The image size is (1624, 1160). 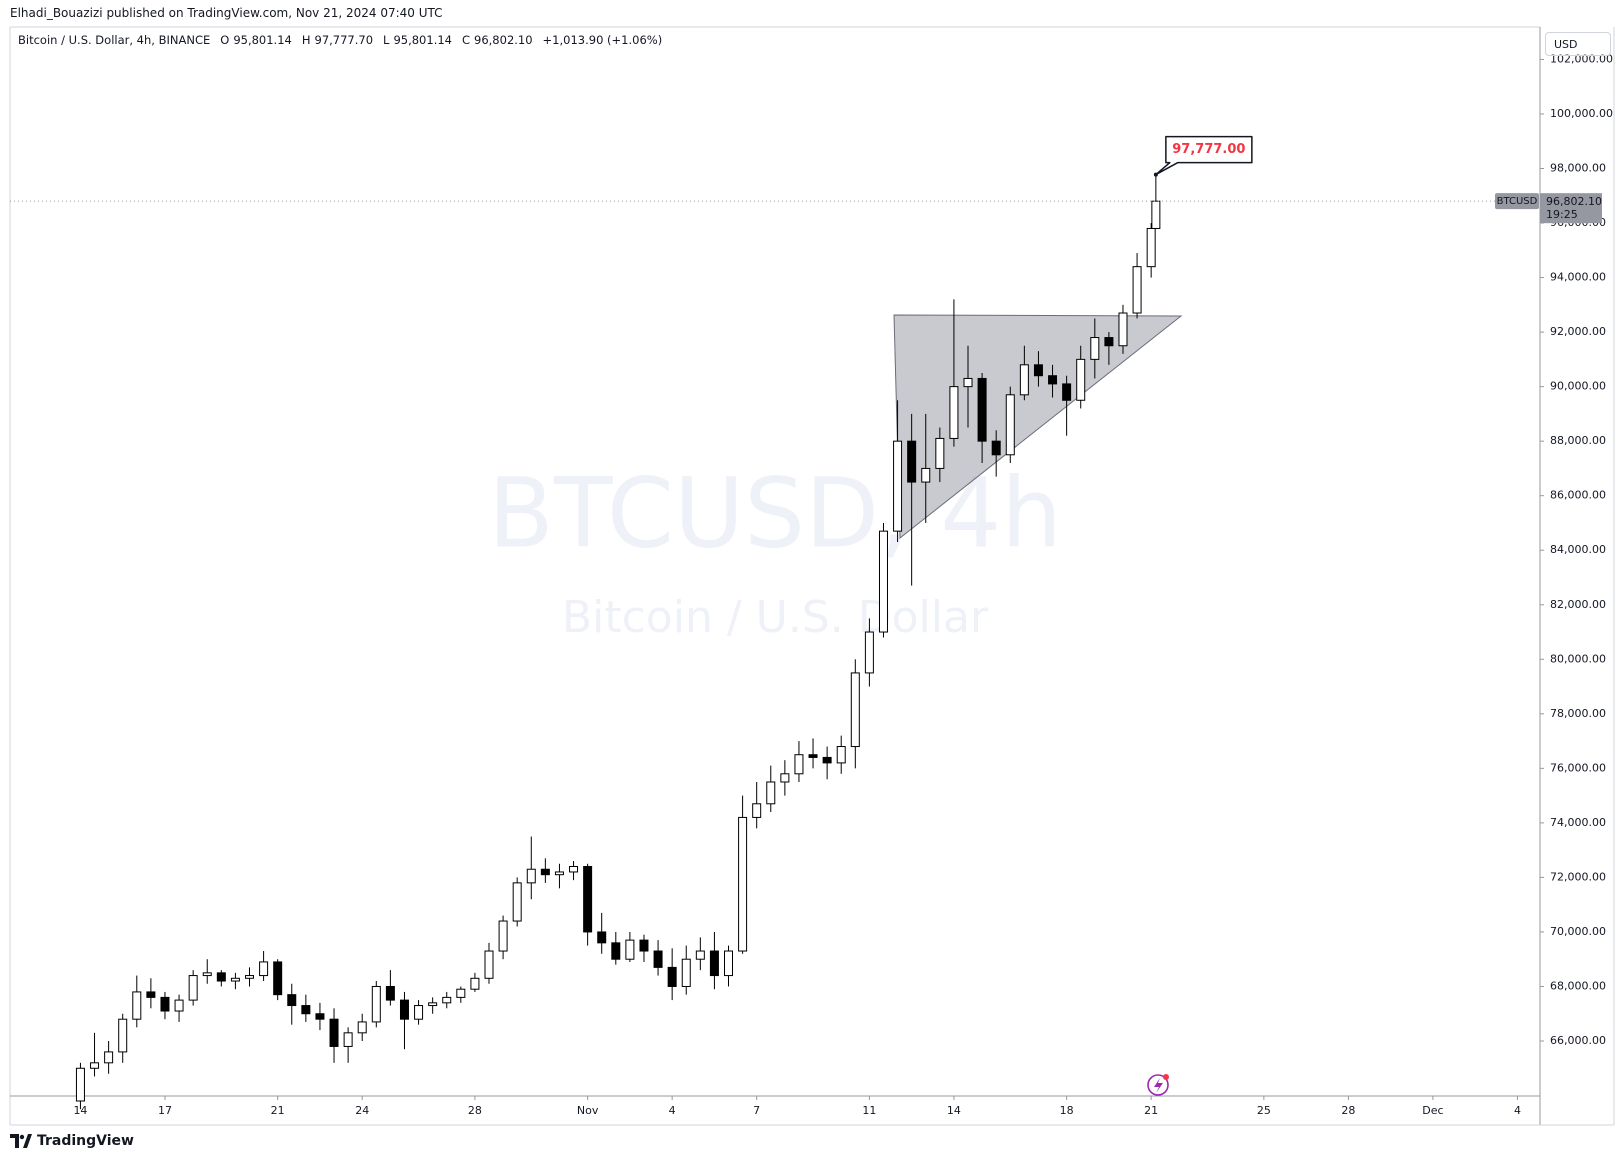 I want to click on x-tick-label: Dec, so click(x=1432, y=1110).